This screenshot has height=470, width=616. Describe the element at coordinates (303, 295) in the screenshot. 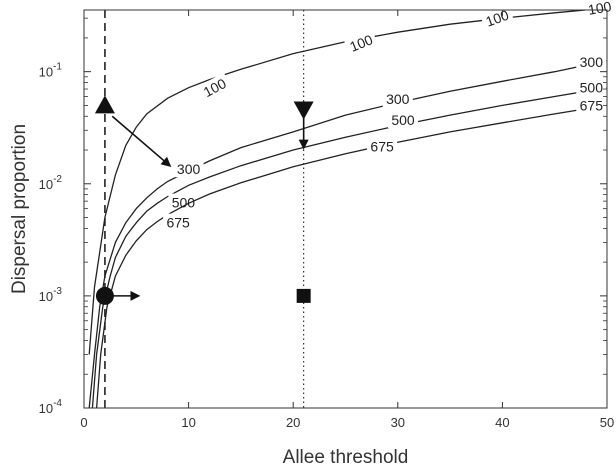

I see `marker-square` at that location.